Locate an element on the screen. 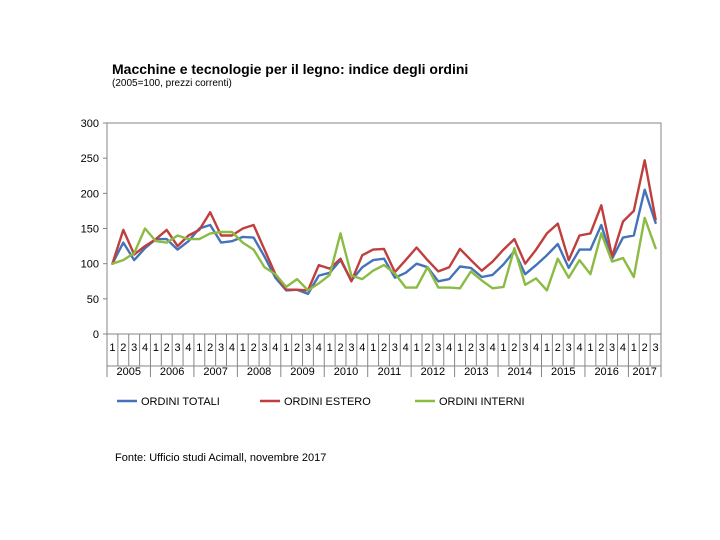 The image size is (720, 540). y-tick-label: 300 is located at coordinates (90, 124).